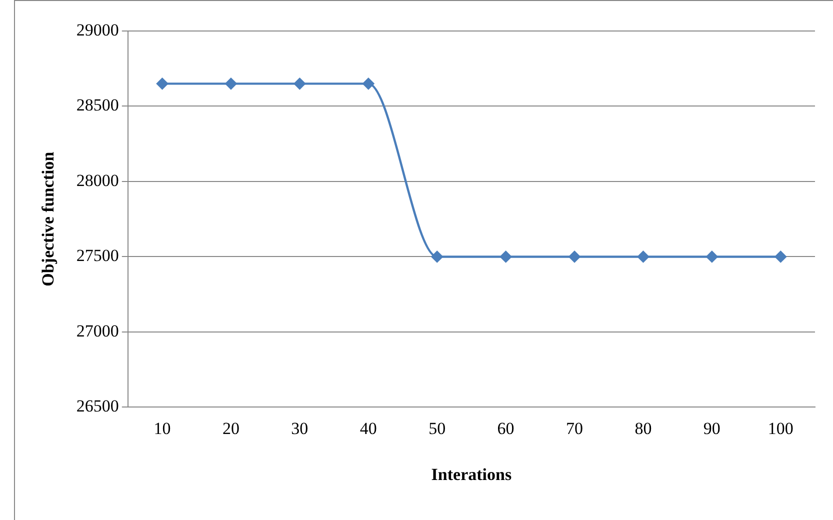  I want to click on x-tick-label: 80, so click(643, 428).